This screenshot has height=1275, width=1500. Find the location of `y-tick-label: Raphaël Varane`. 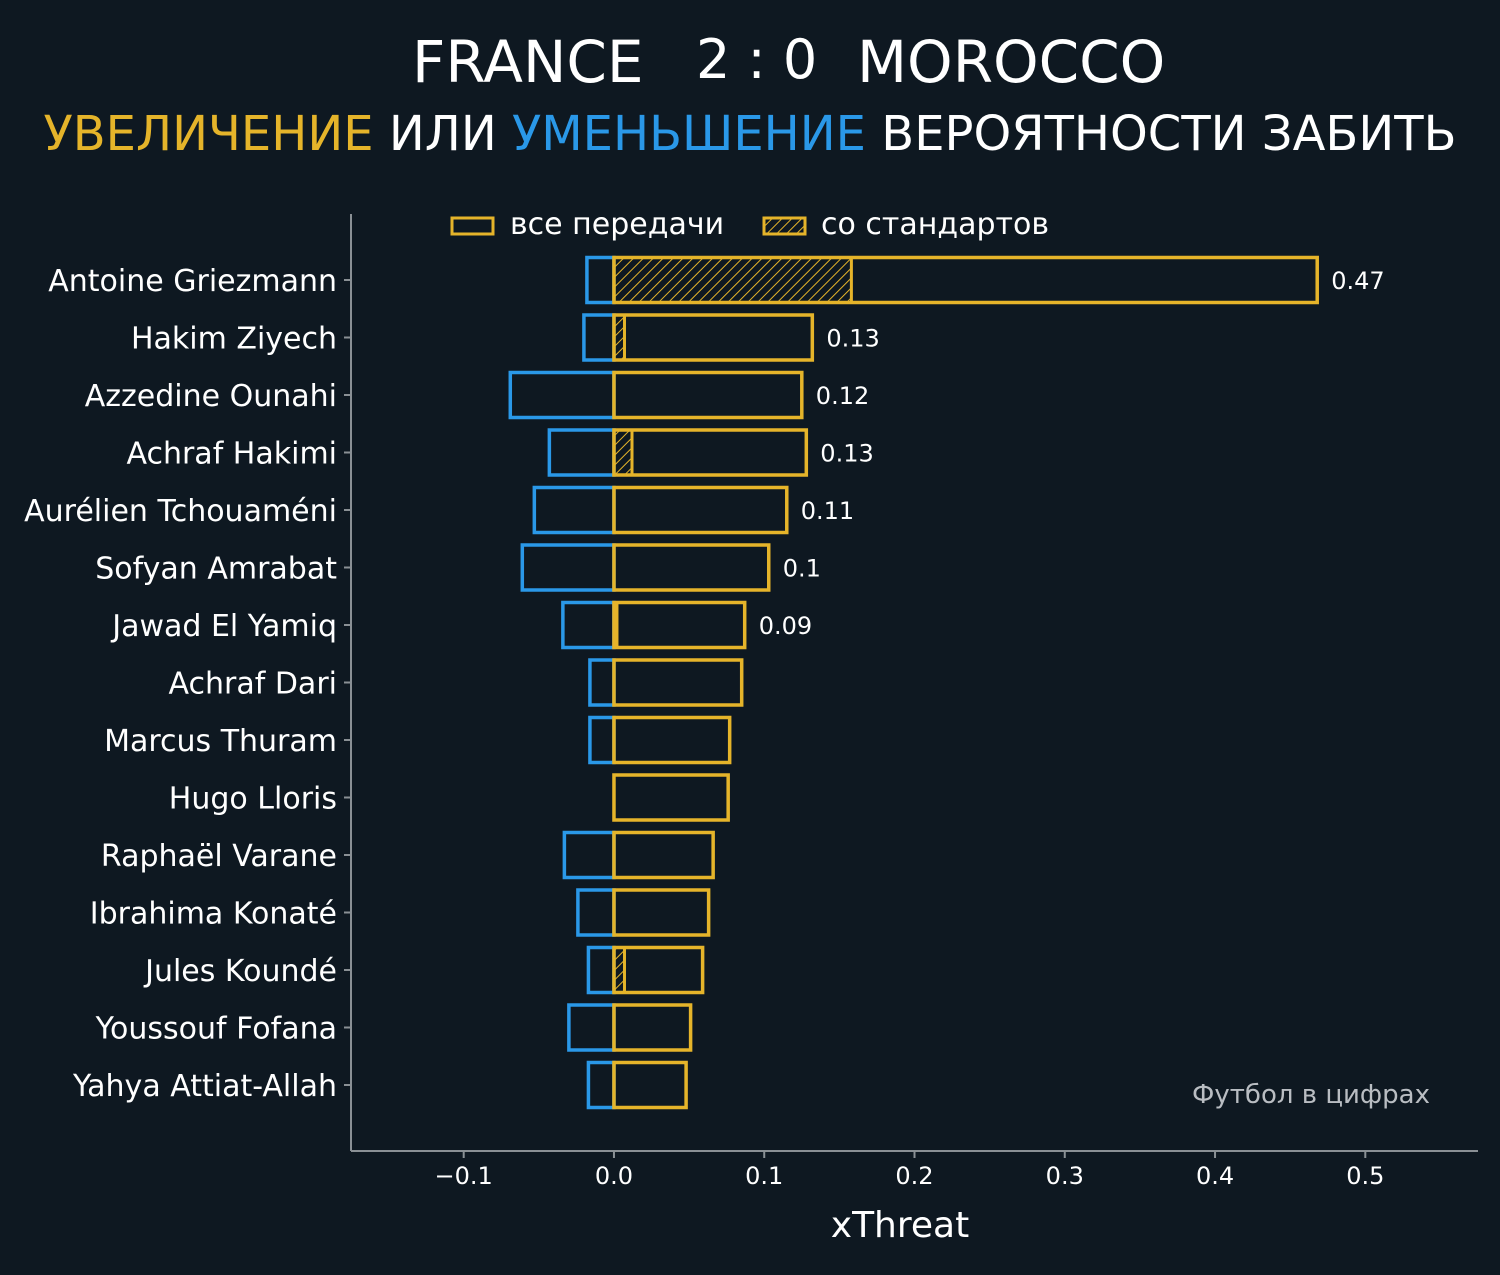

y-tick-label: Raphaël Varane is located at coordinates (219, 856).